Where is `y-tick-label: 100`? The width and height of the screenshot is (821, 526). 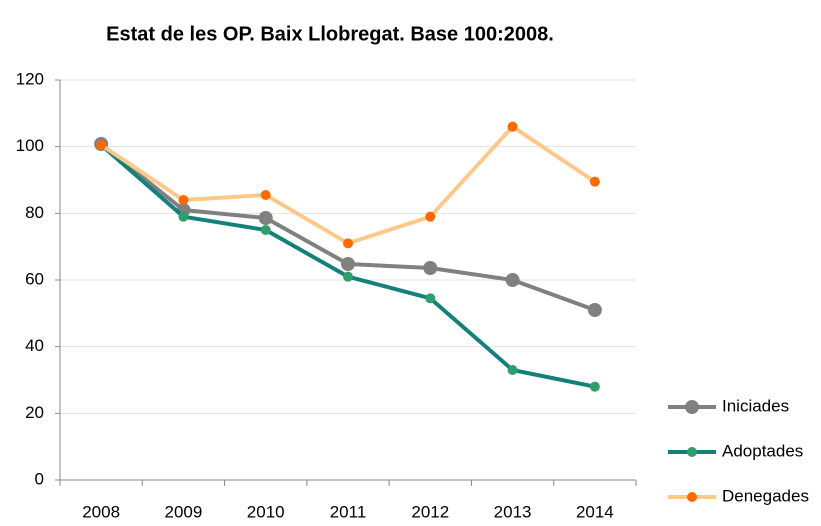 y-tick-label: 100 is located at coordinates (30, 145).